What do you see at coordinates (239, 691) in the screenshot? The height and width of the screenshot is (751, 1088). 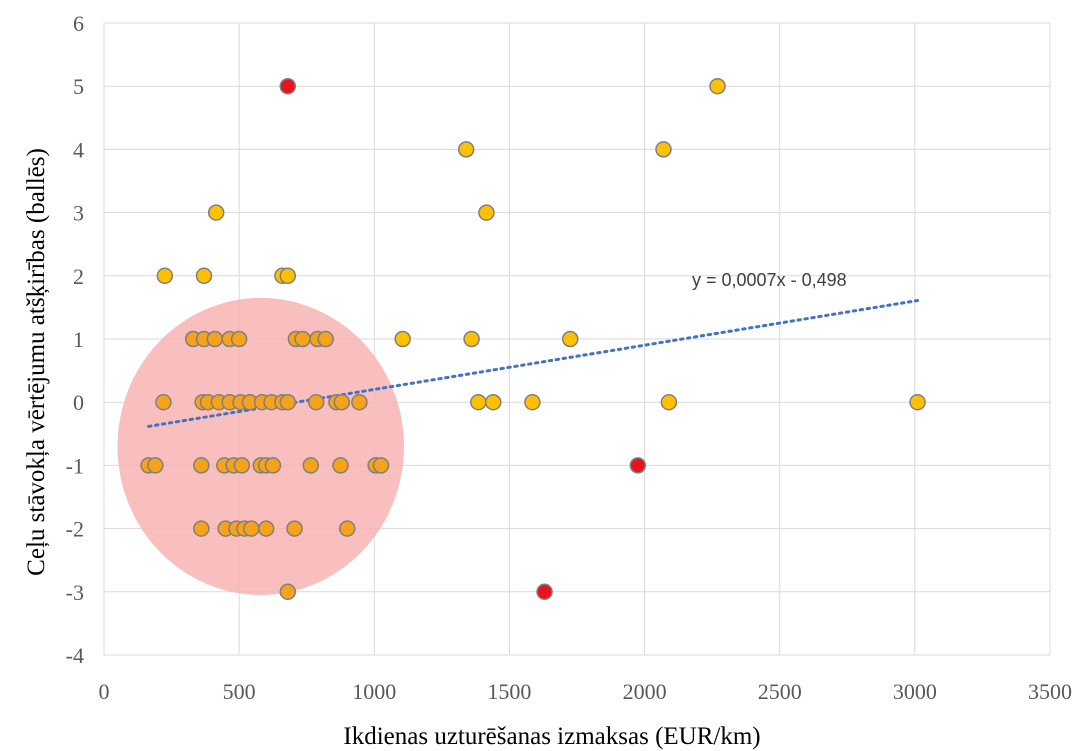 I see `x-tick-label: 500` at bounding box center [239, 691].